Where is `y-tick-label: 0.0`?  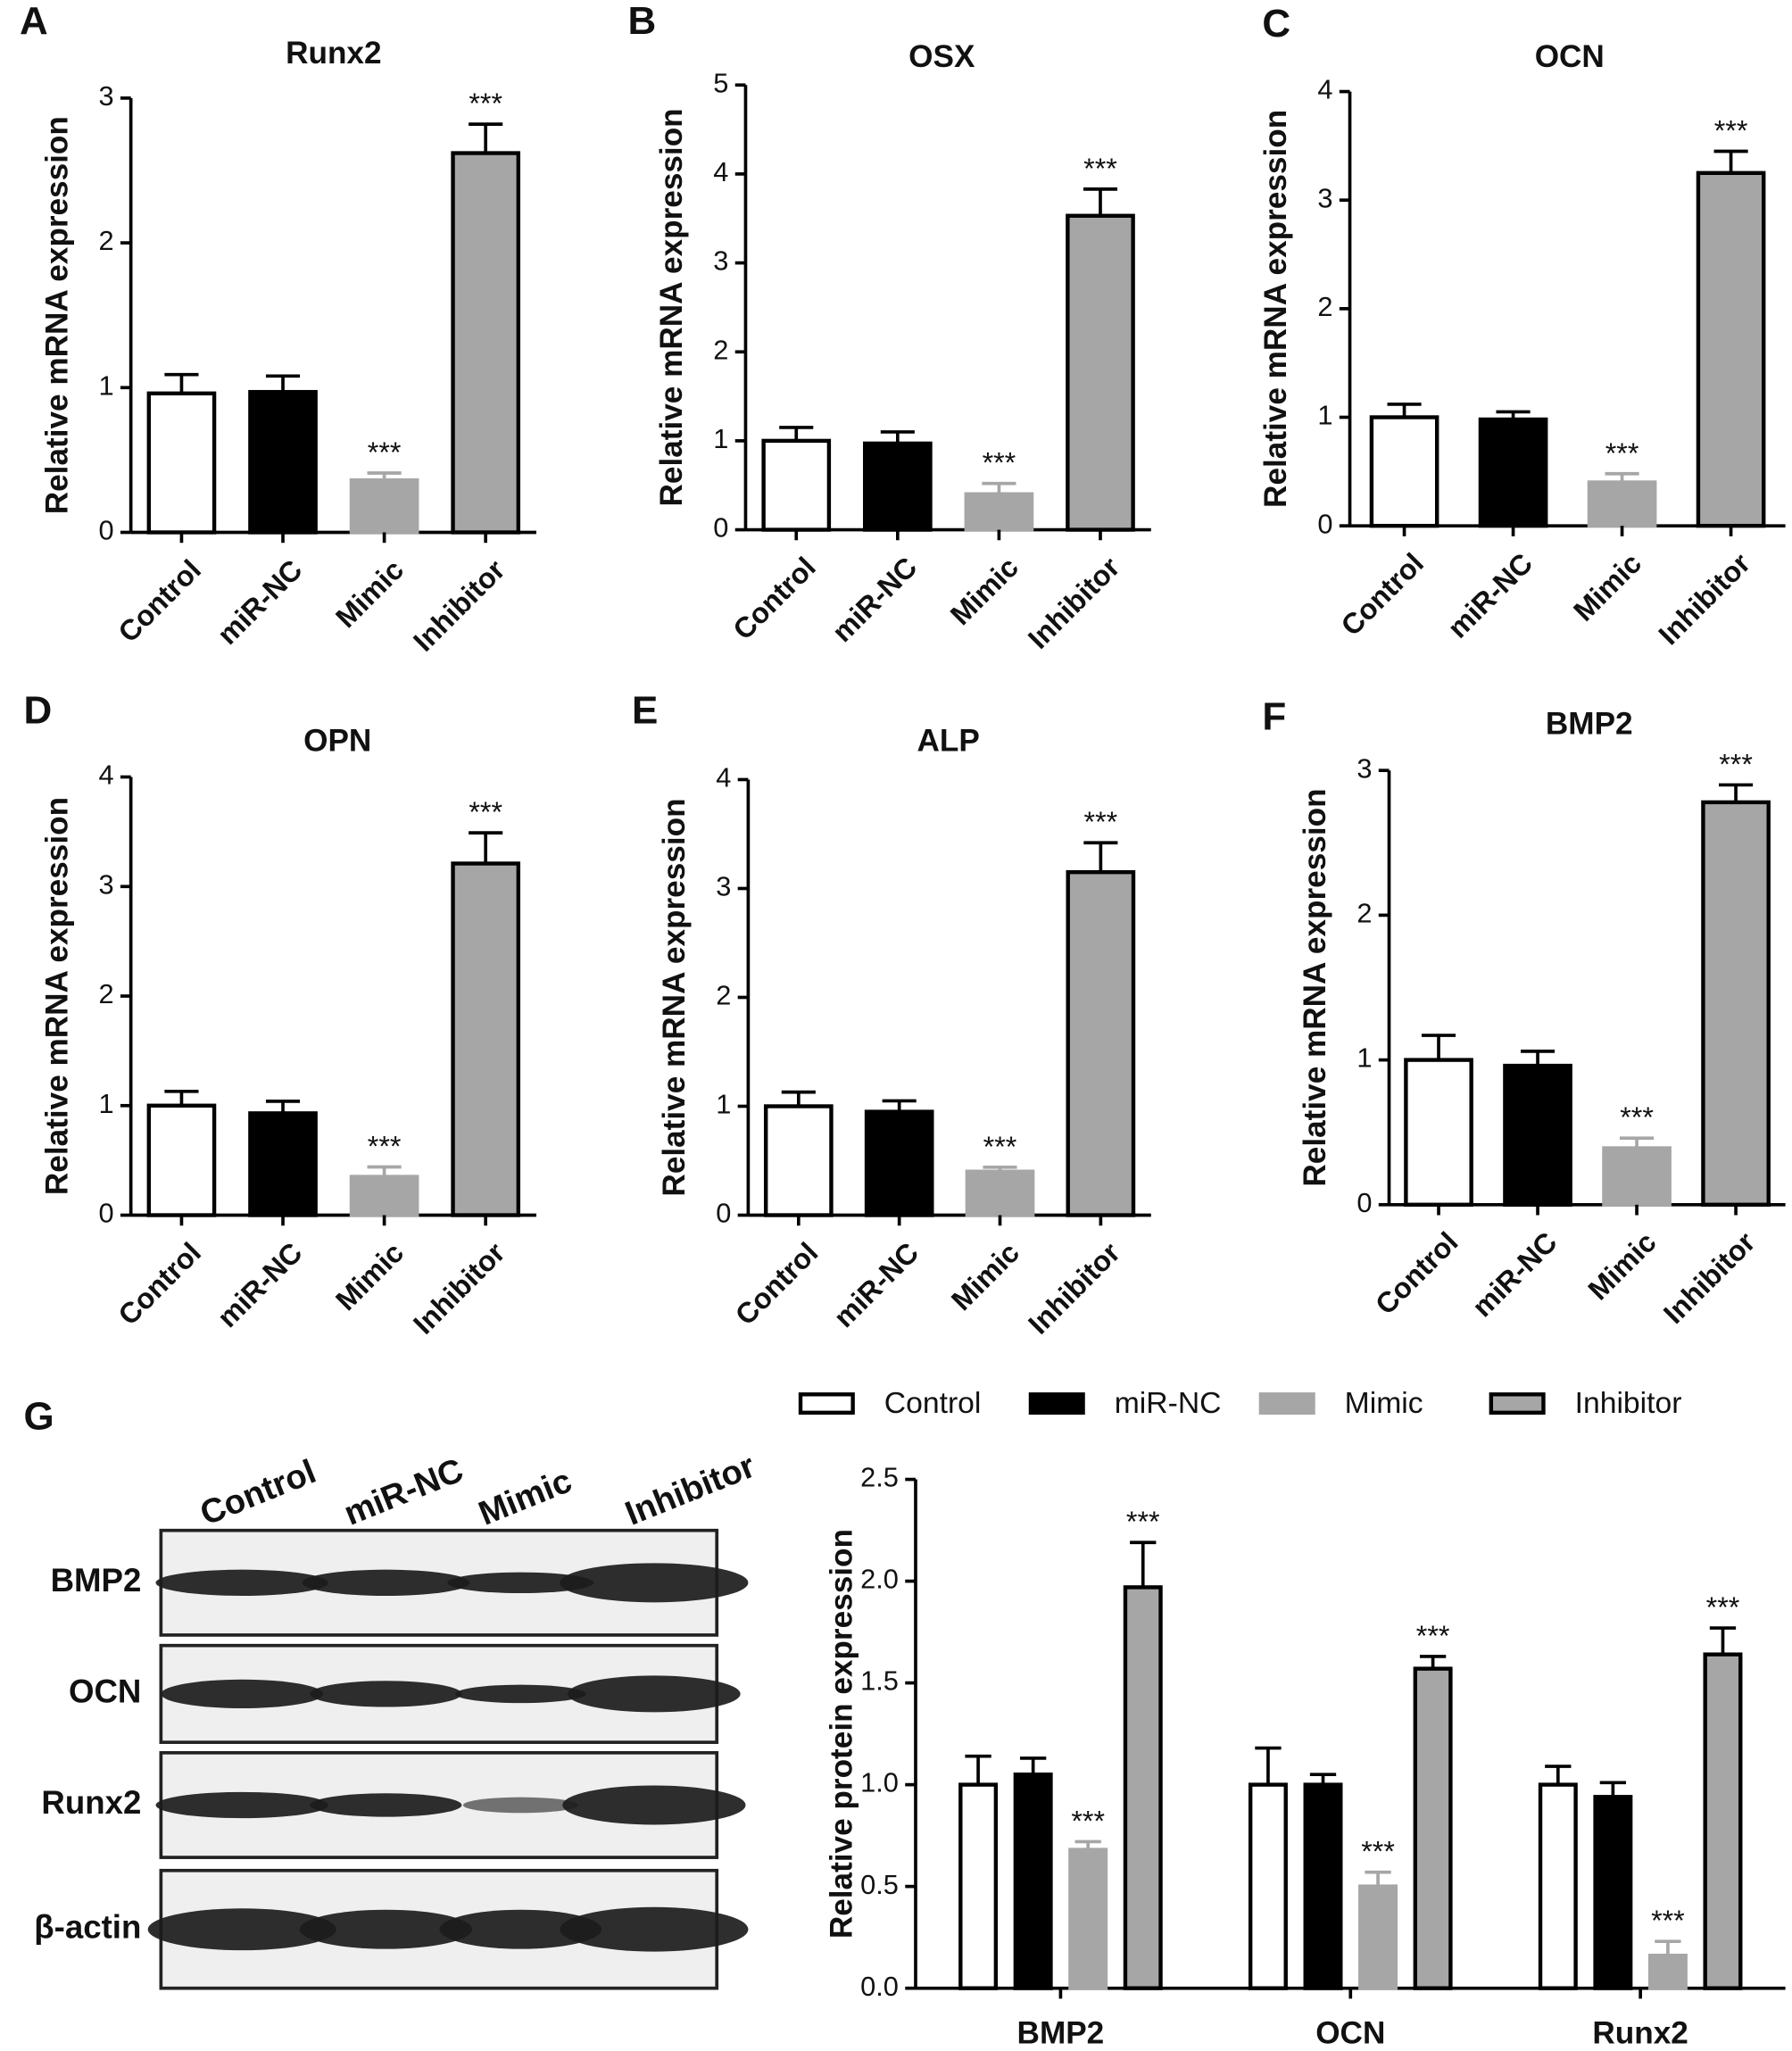 y-tick-label: 0.0 is located at coordinates (879, 1986).